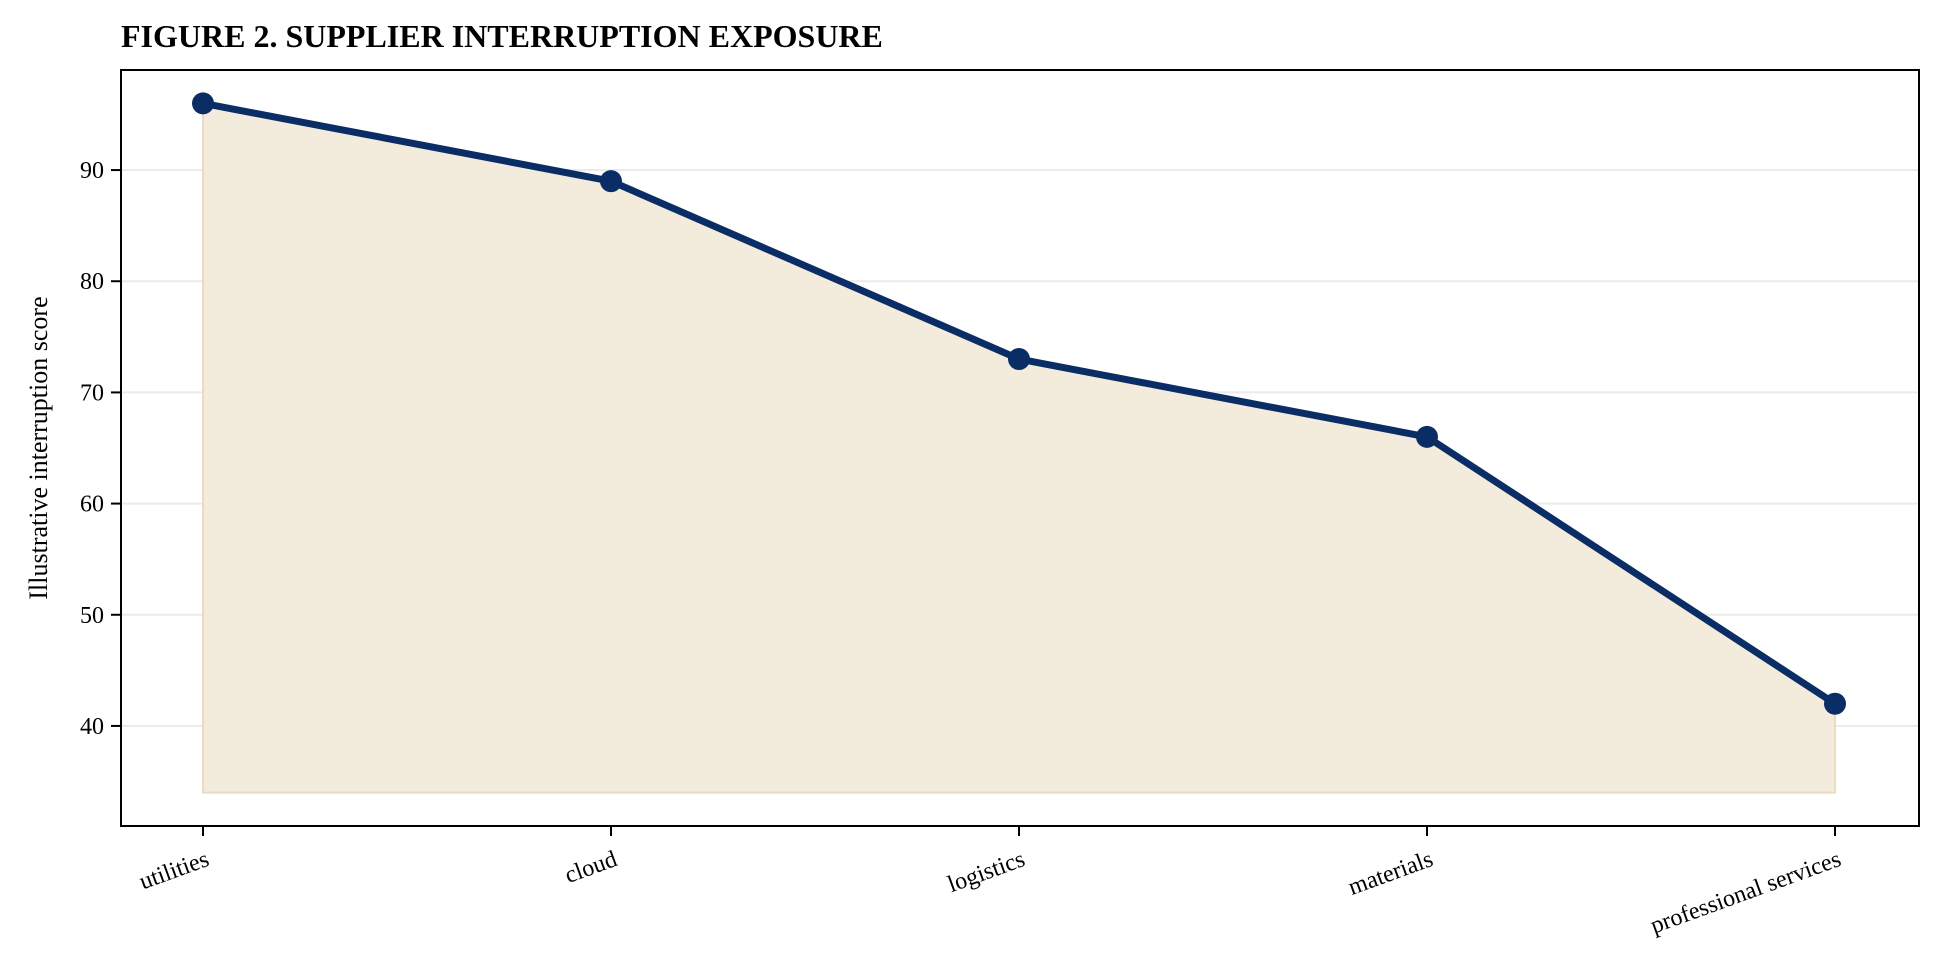 Image resolution: width=1939 pixels, height=977 pixels. What do you see at coordinates (92, 616) in the screenshot?
I see `y-tick-label: 50` at bounding box center [92, 616].